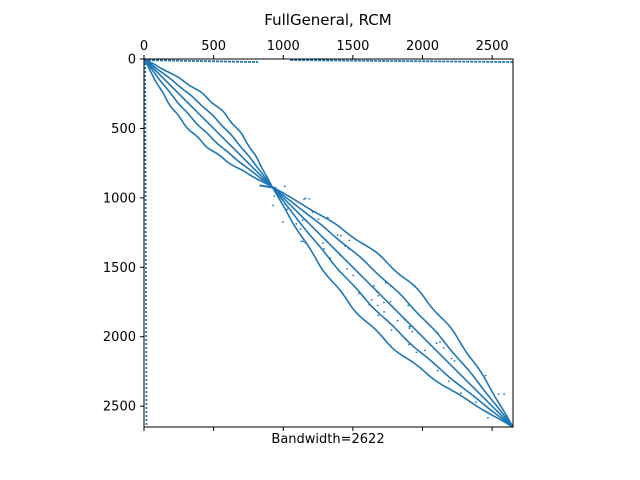 Image resolution: width=640 pixels, height=480 pixels. I want to click on y-tick-label: 2500, so click(119, 407).